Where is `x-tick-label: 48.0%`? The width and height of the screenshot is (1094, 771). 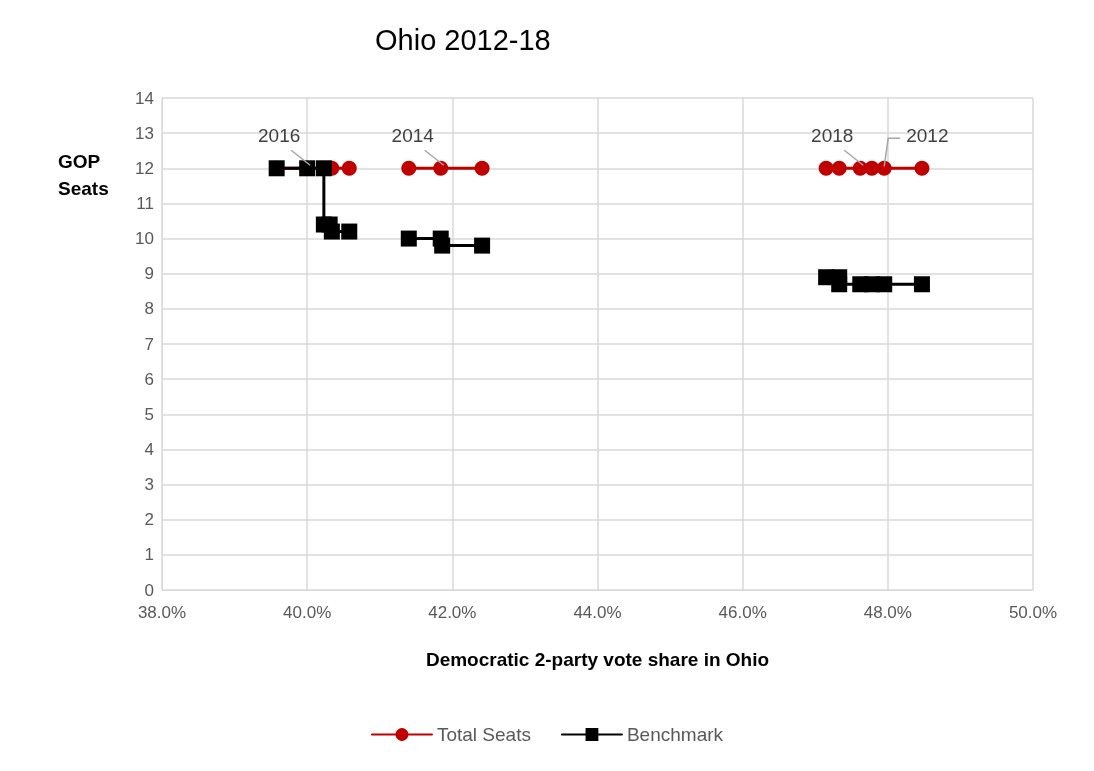 x-tick-label: 48.0% is located at coordinates (887, 612).